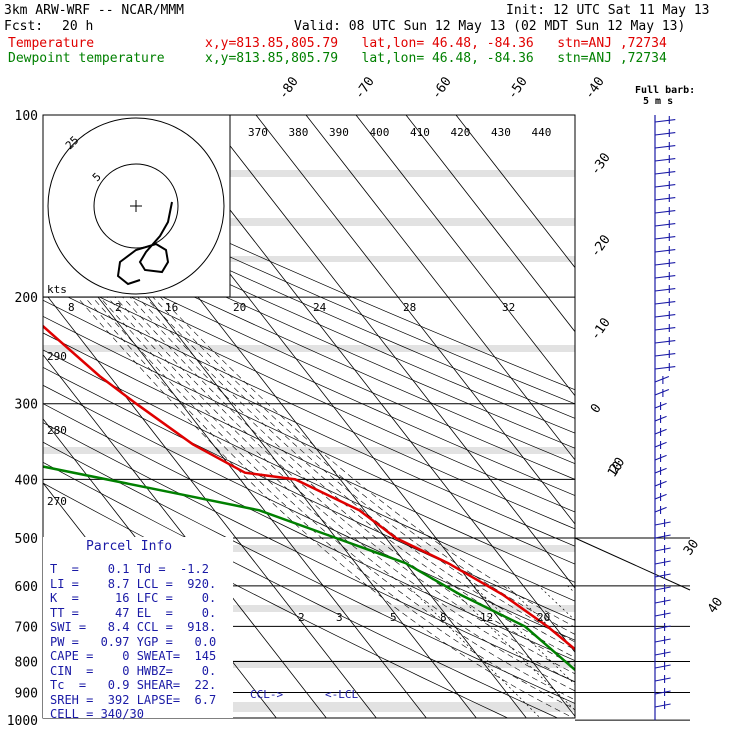 The height and width of the screenshot is (740, 740). What do you see at coordinates (632, 564) in the screenshot?
I see `frame-diagonal` at bounding box center [632, 564].